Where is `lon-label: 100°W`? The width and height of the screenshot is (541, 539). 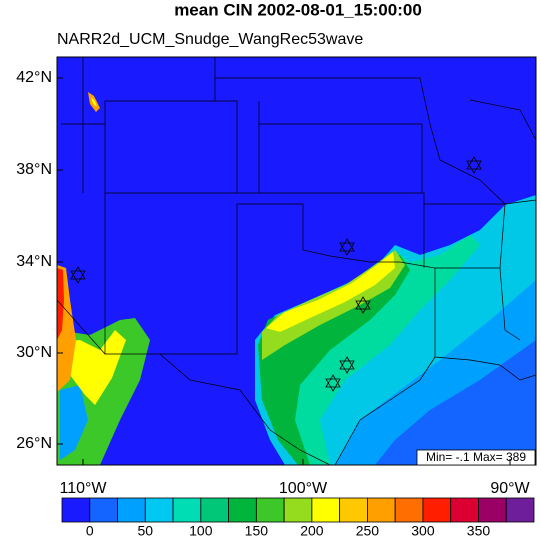 lon-label: 100°W is located at coordinates (303, 488).